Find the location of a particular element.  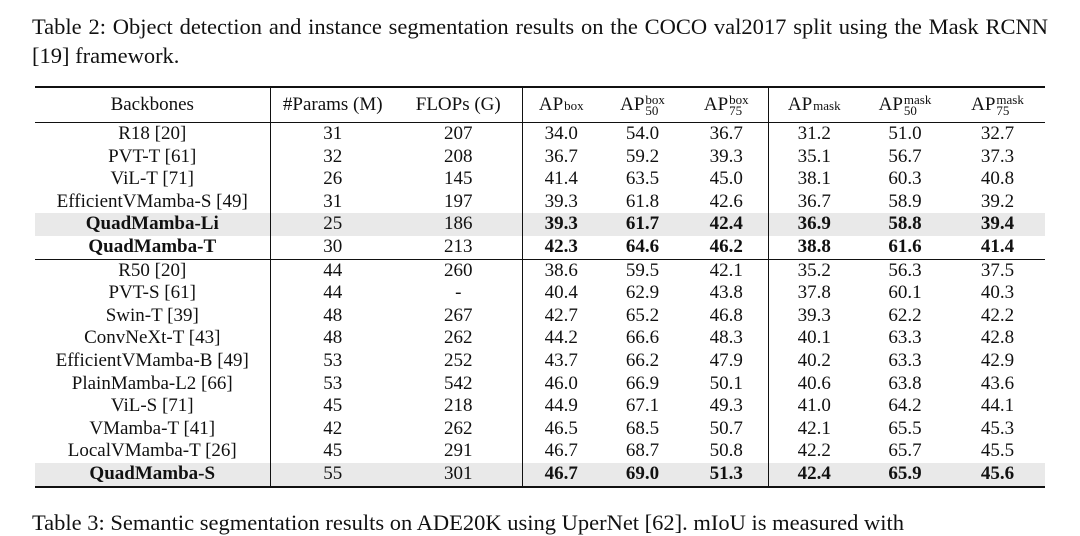

table-row: PVT-S [61] 44 -40.4 62.9 43.8 37.8 60.1 40.3 is located at coordinates (540, 293).